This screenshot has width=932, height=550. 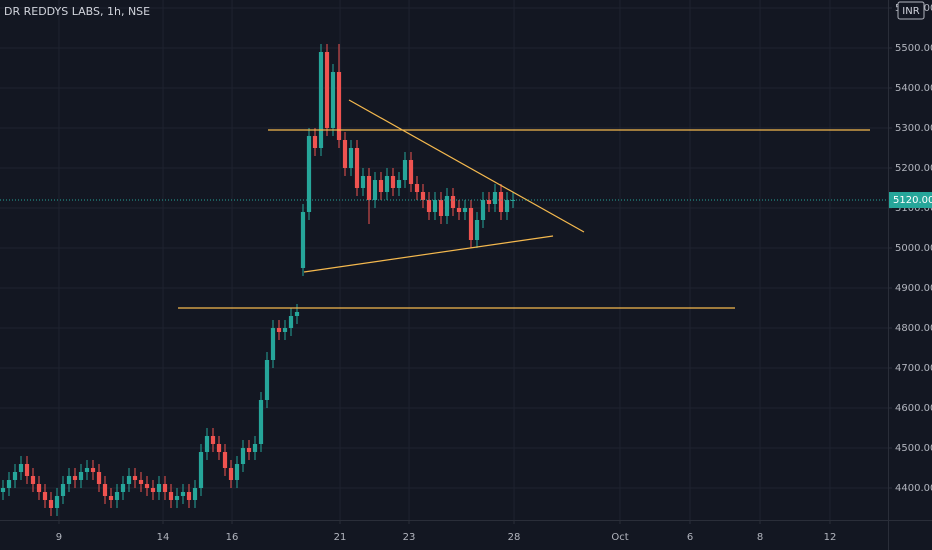 I want to click on y-tick-label: 4400.00, so click(x=913, y=488).